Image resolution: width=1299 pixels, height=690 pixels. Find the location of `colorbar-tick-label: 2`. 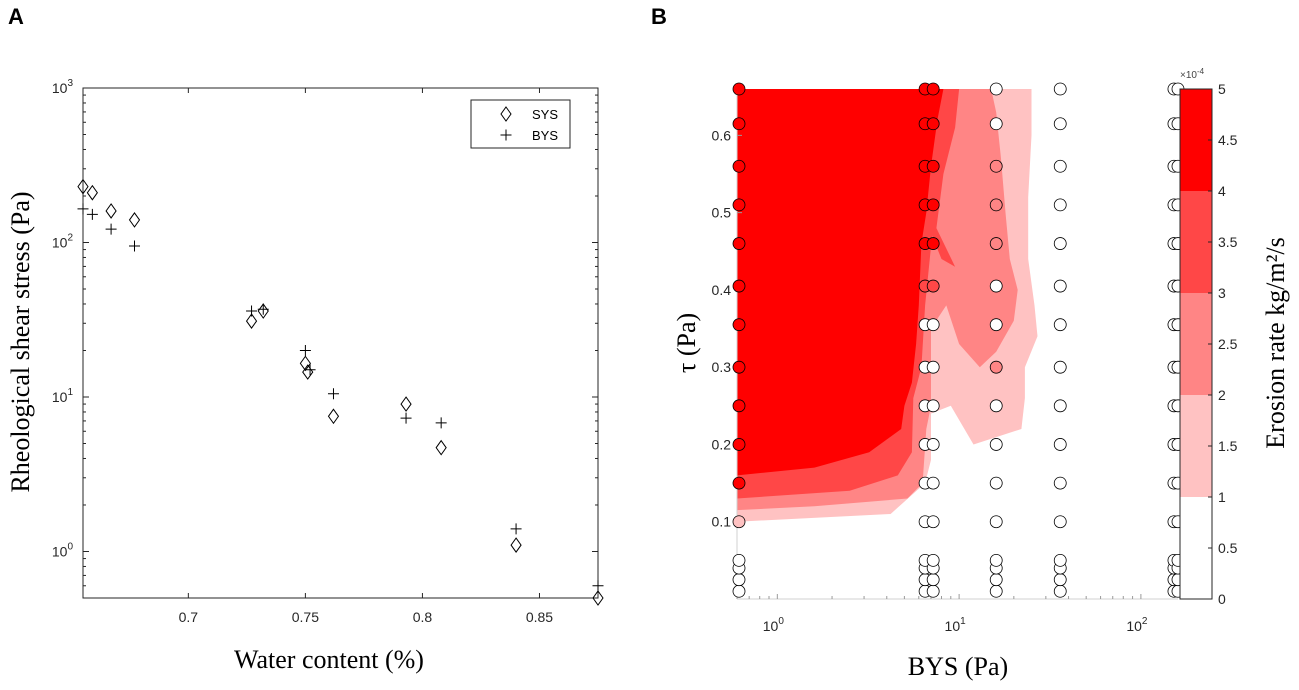

colorbar-tick-label: 2 is located at coordinates (1222, 395).